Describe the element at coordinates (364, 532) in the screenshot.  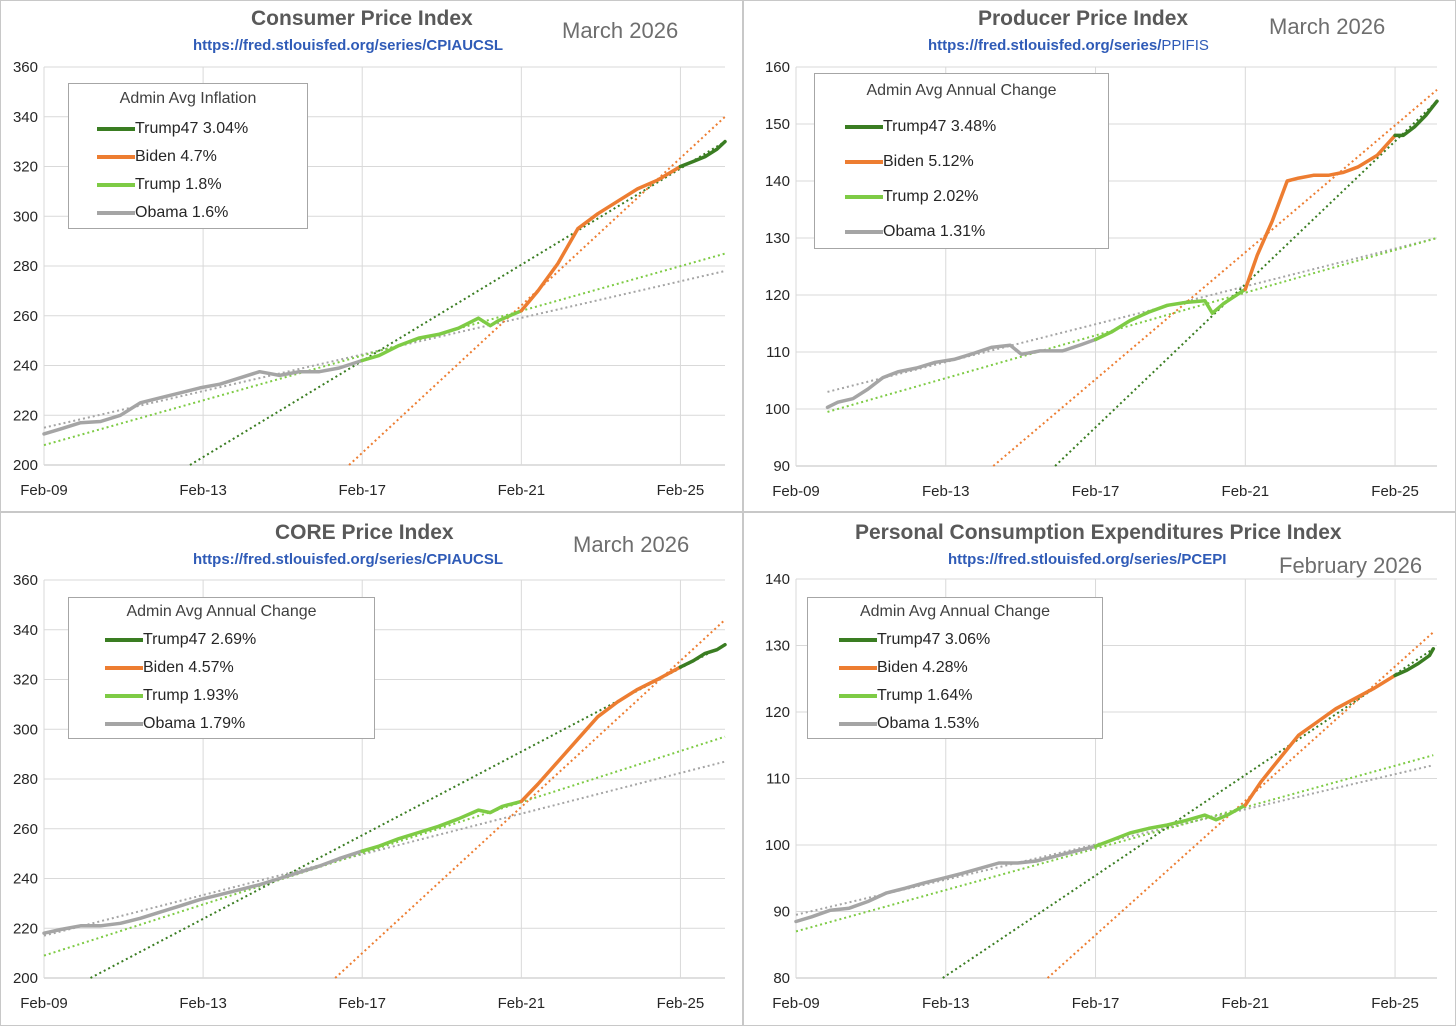
I see `chart-title: CORE Price Index` at that location.